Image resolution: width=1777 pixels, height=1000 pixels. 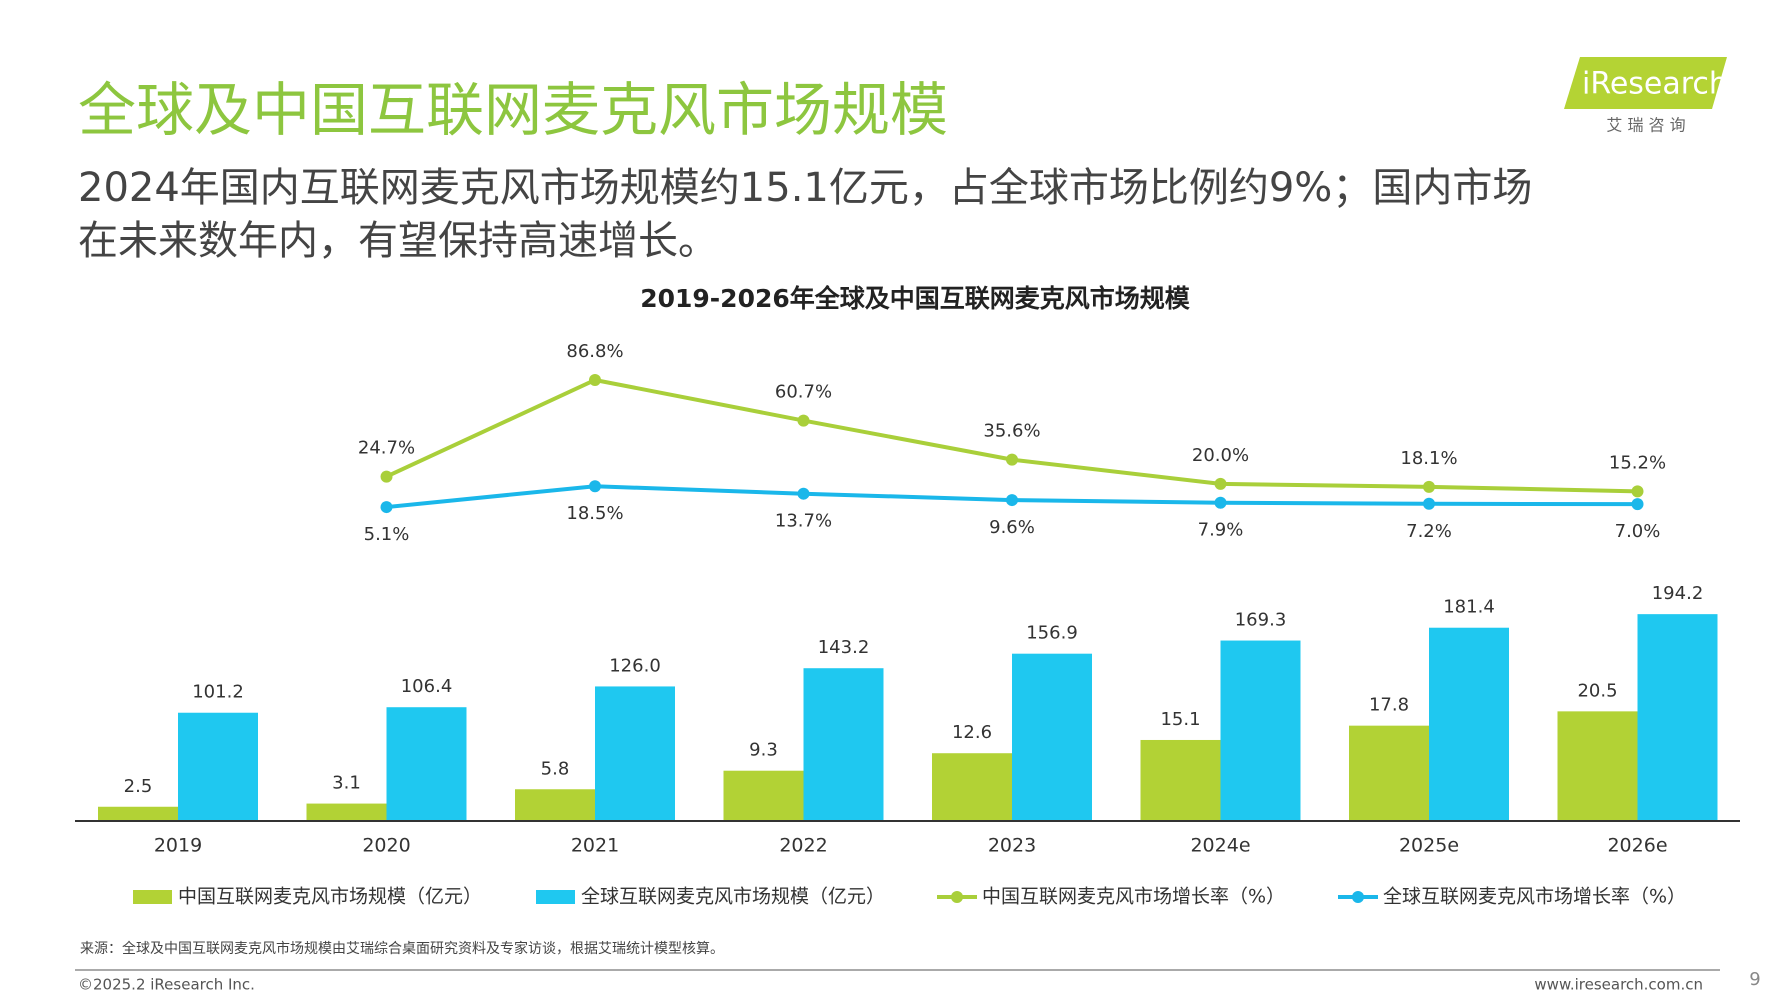 What do you see at coordinates (1428, 458) in the screenshot?
I see `line-value-label: 18.1%` at bounding box center [1428, 458].